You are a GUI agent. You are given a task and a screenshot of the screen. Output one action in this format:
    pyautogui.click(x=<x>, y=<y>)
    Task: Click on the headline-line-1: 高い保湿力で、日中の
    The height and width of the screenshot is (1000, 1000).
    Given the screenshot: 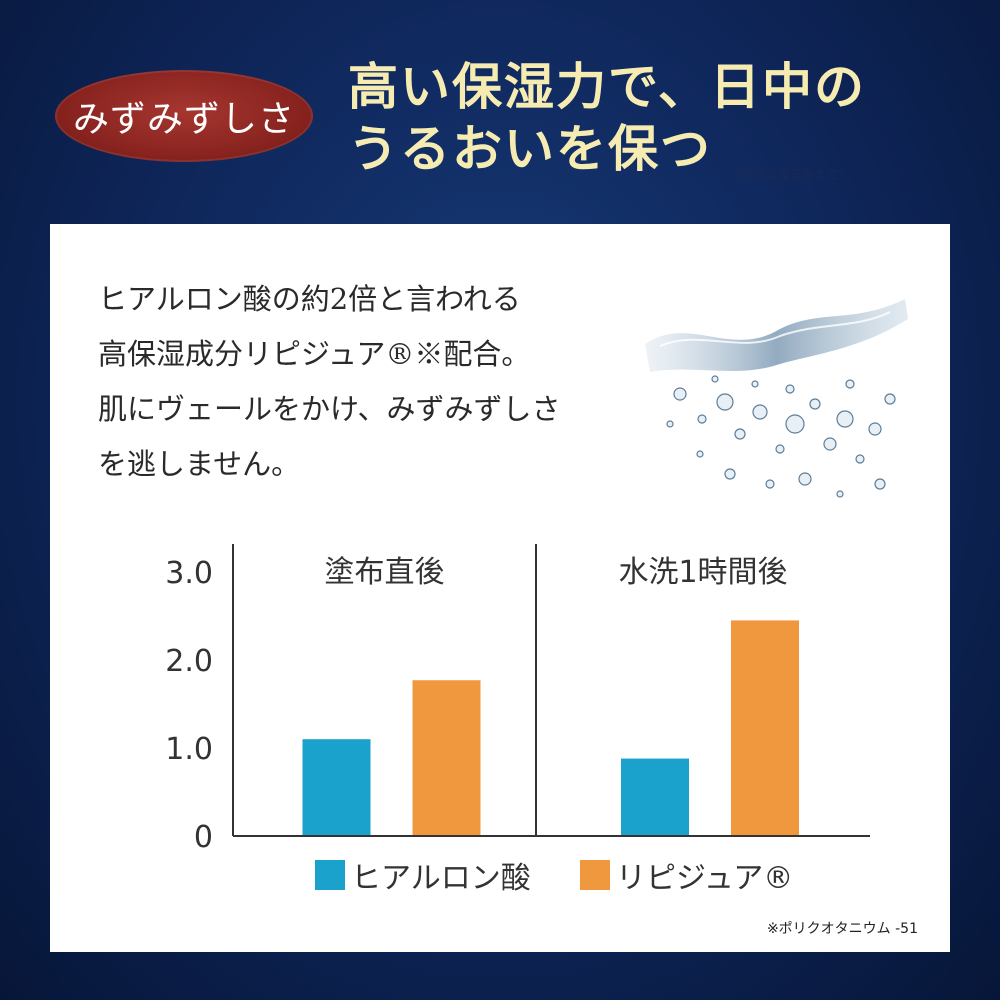 What is the action you would take?
    pyautogui.click(x=607, y=86)
    